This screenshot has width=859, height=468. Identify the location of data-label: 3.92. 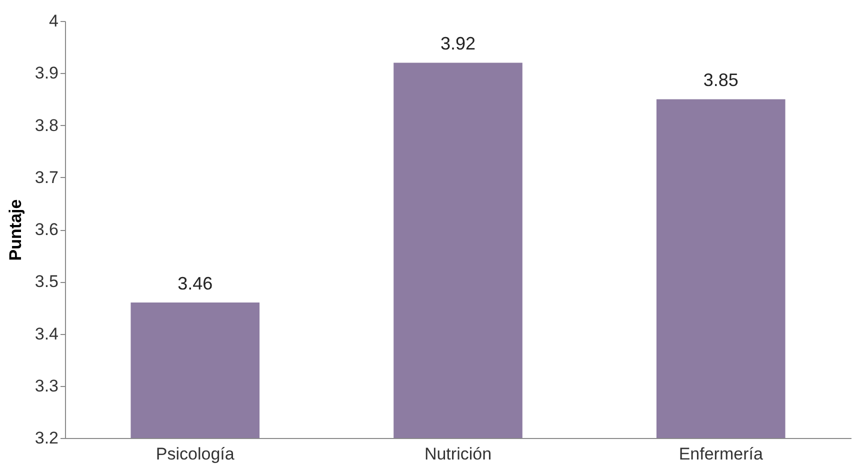
(458, 44).